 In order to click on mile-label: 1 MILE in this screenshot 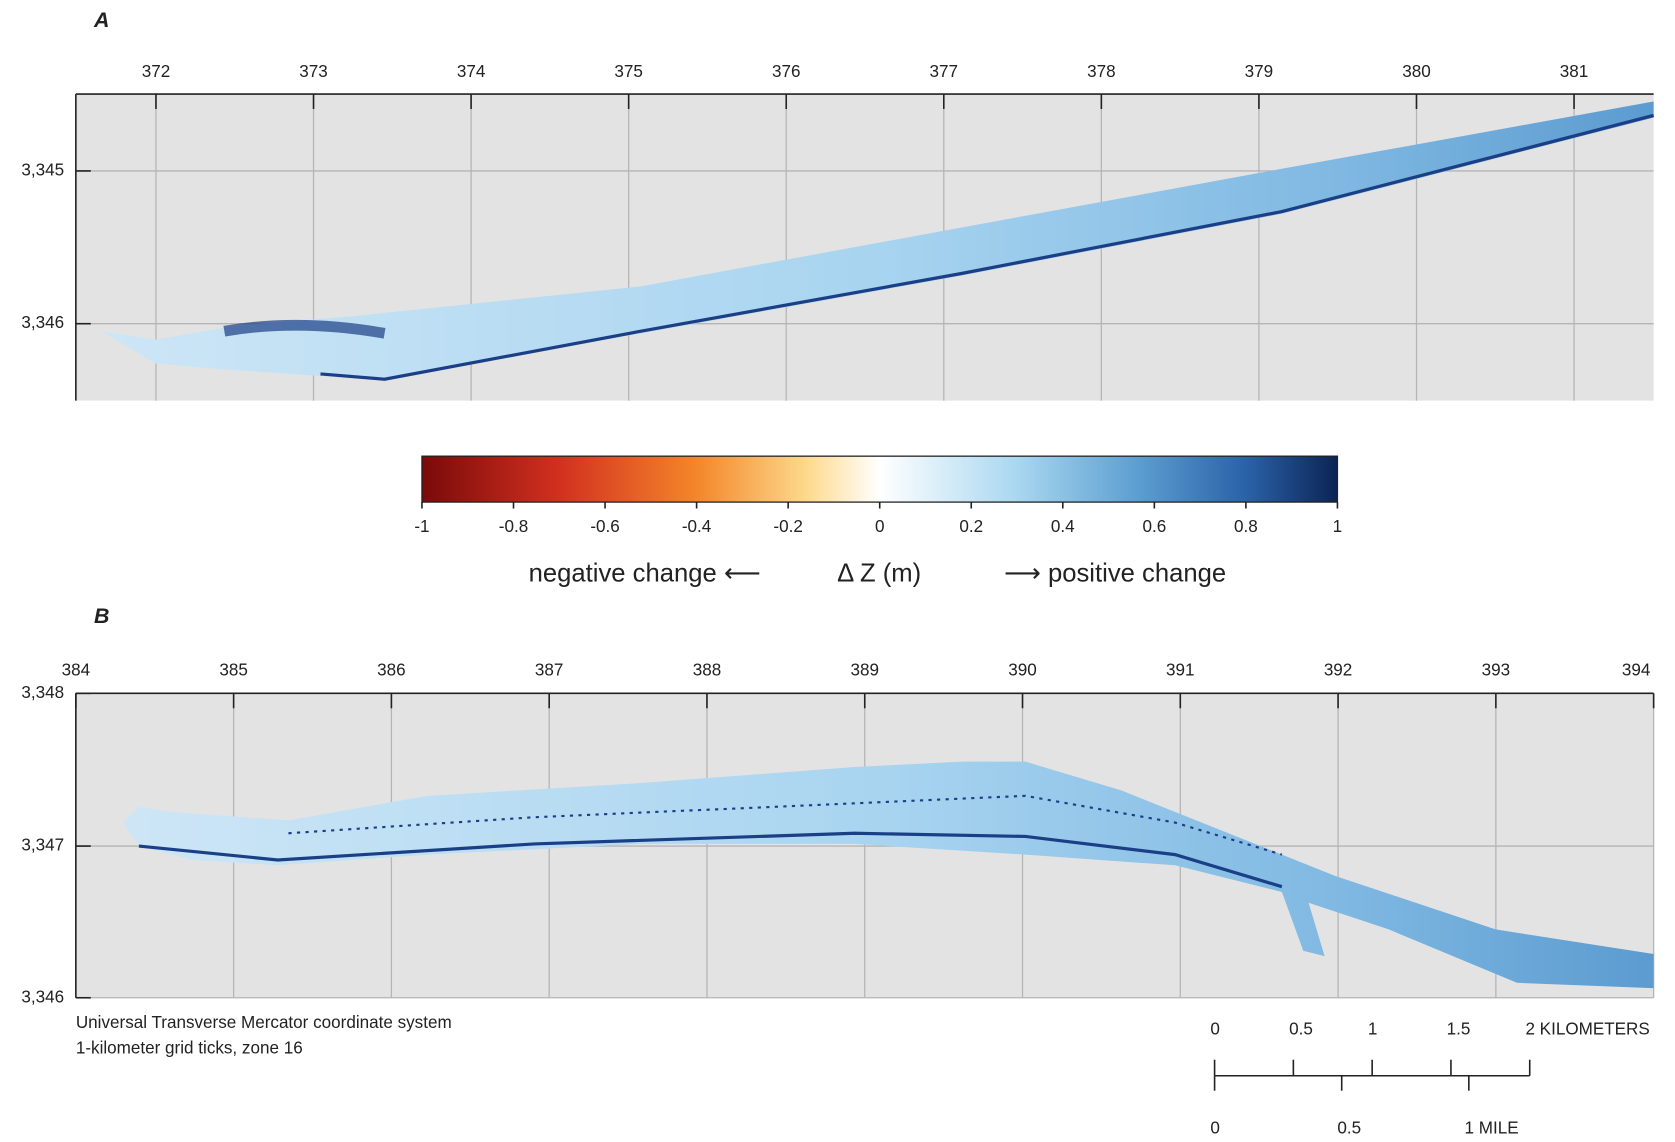, I will do `click(1492, 1128)`.